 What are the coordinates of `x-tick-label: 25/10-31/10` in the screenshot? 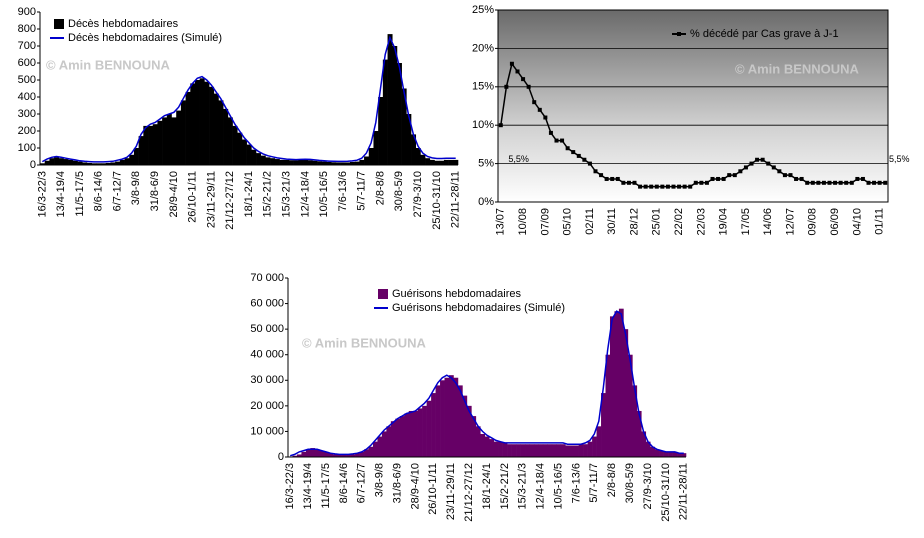 It's located at (437, 200).